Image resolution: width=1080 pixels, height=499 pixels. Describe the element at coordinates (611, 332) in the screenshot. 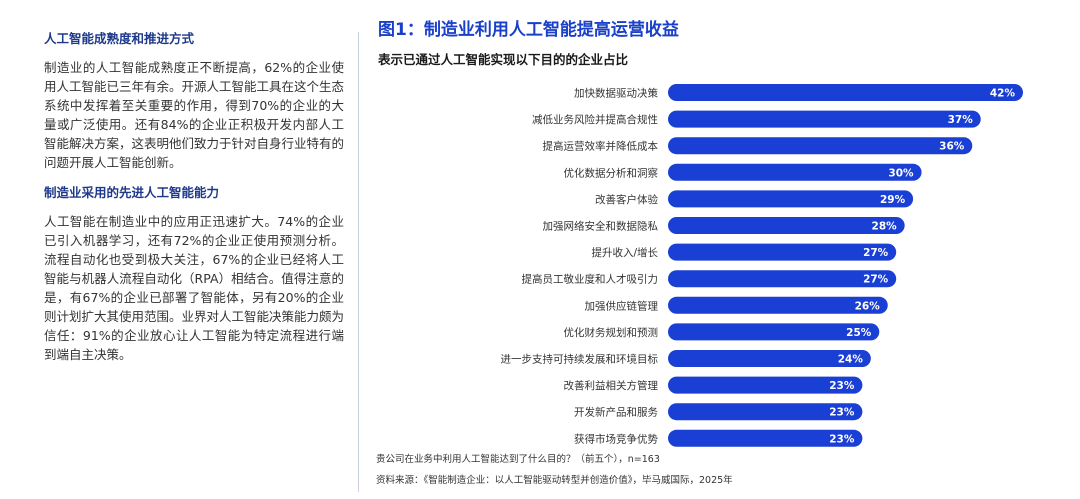

I see `category-label: 优化财务规划和预测` at that location.